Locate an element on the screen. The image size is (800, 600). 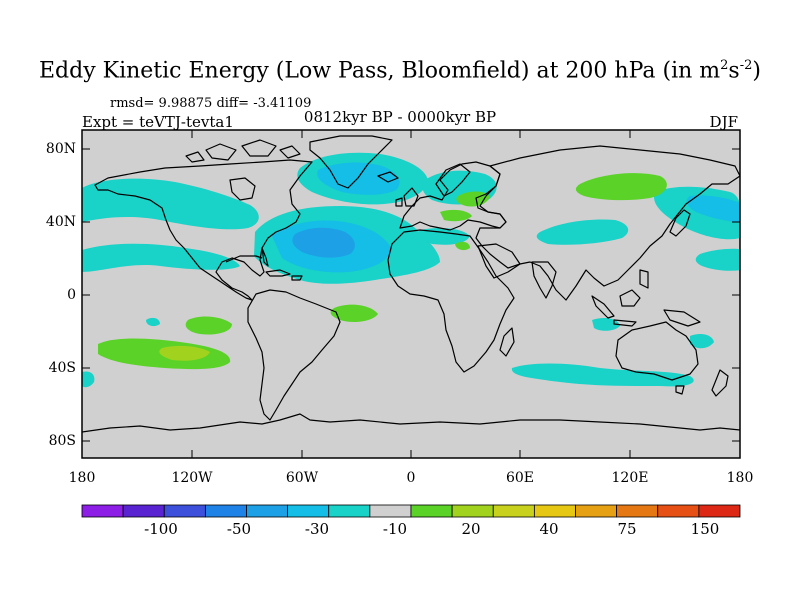
coastline-hispaniola is located at coordinates (297, 278).